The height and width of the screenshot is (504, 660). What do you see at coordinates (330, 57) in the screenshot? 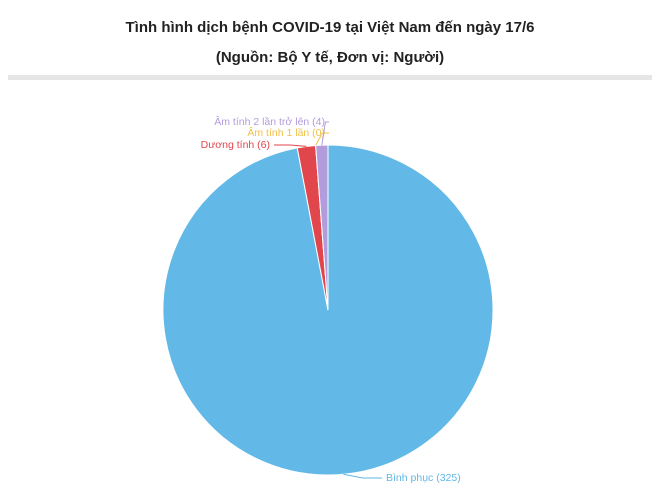
I see `chart-subtitle: (Nguồn: Bộ Y tế, Đơn vị: Người)` at bounding box center [330, 57].